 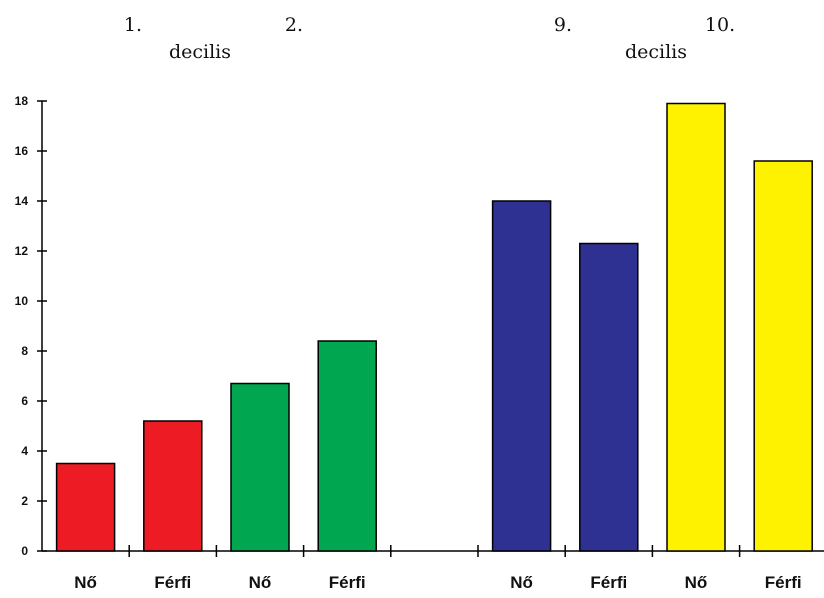 I want to click on y-tick-label: 10, so click(x=22, y=301).